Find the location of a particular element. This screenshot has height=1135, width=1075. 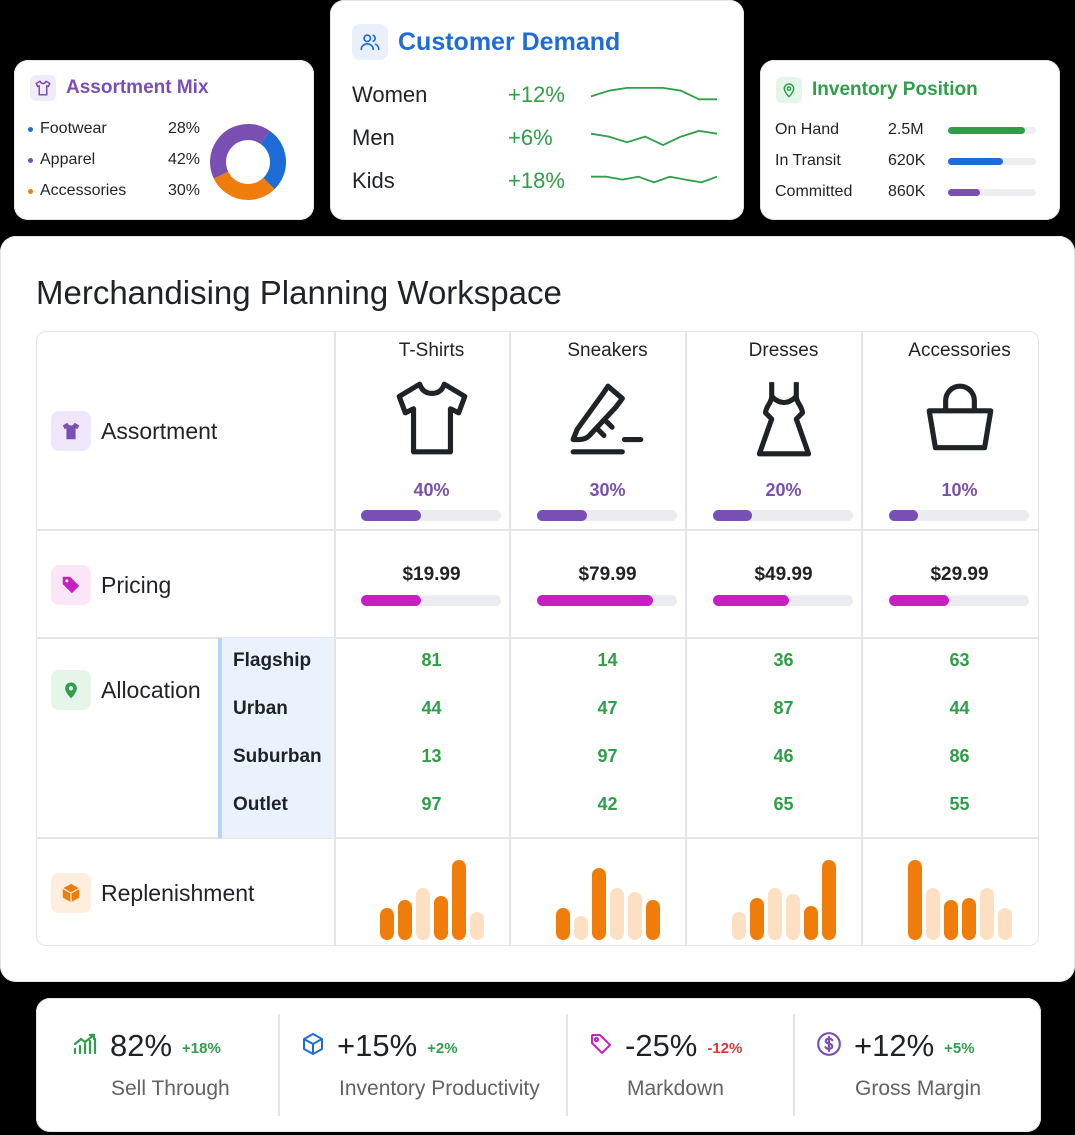

assortment-share: 10% is located at coordinates (959, 490).